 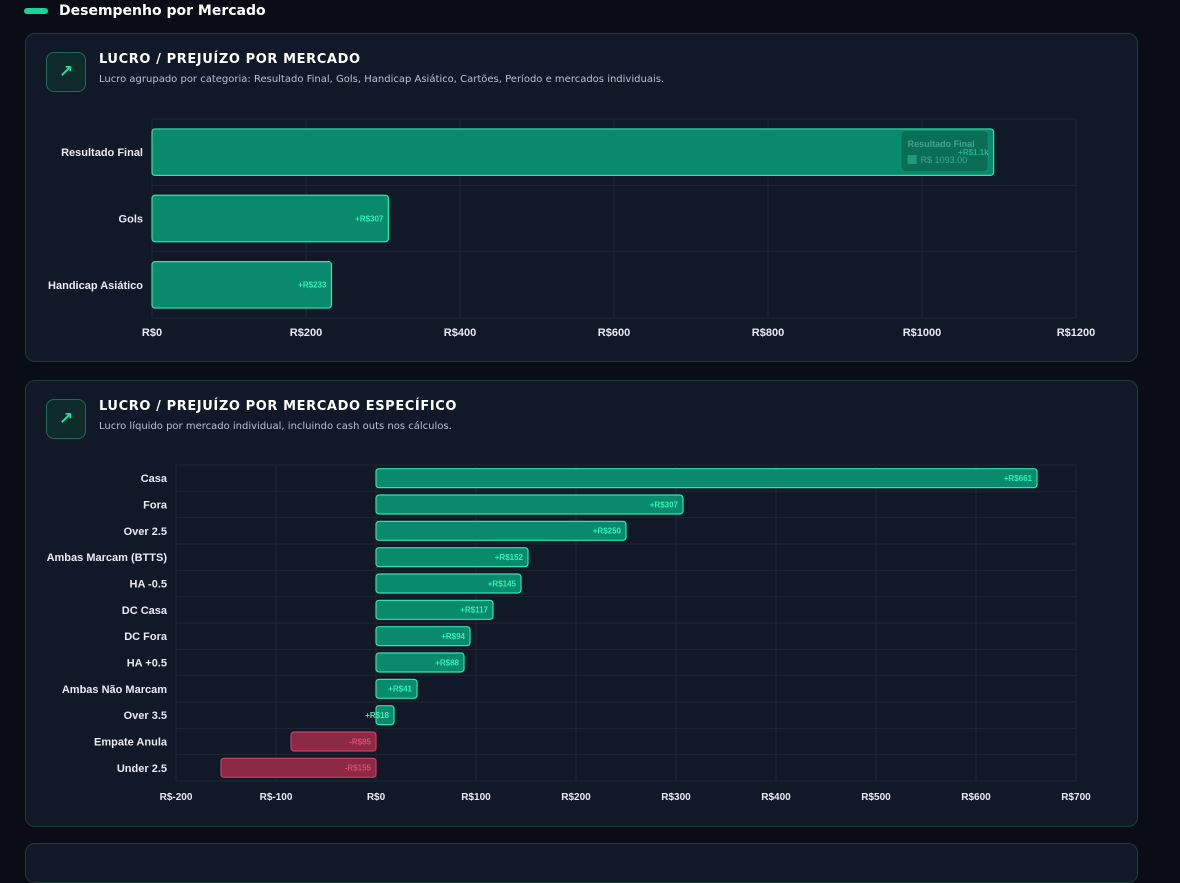 What do you see at coordinates (242, 285) in the screenshot?
I see `bar-handicap-asi-tico` at bounding box center [242, 285].